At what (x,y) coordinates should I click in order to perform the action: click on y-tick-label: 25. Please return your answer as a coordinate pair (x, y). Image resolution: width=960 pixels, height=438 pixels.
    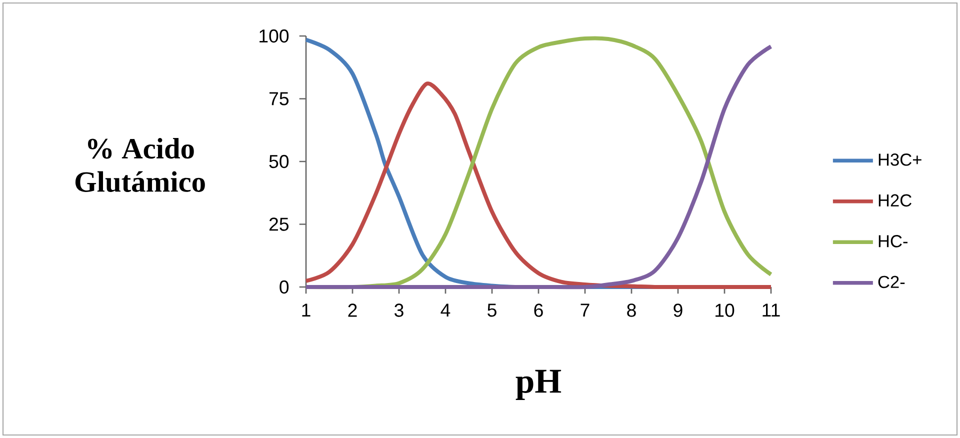
    Looking at the image, I should click on (279, 224).